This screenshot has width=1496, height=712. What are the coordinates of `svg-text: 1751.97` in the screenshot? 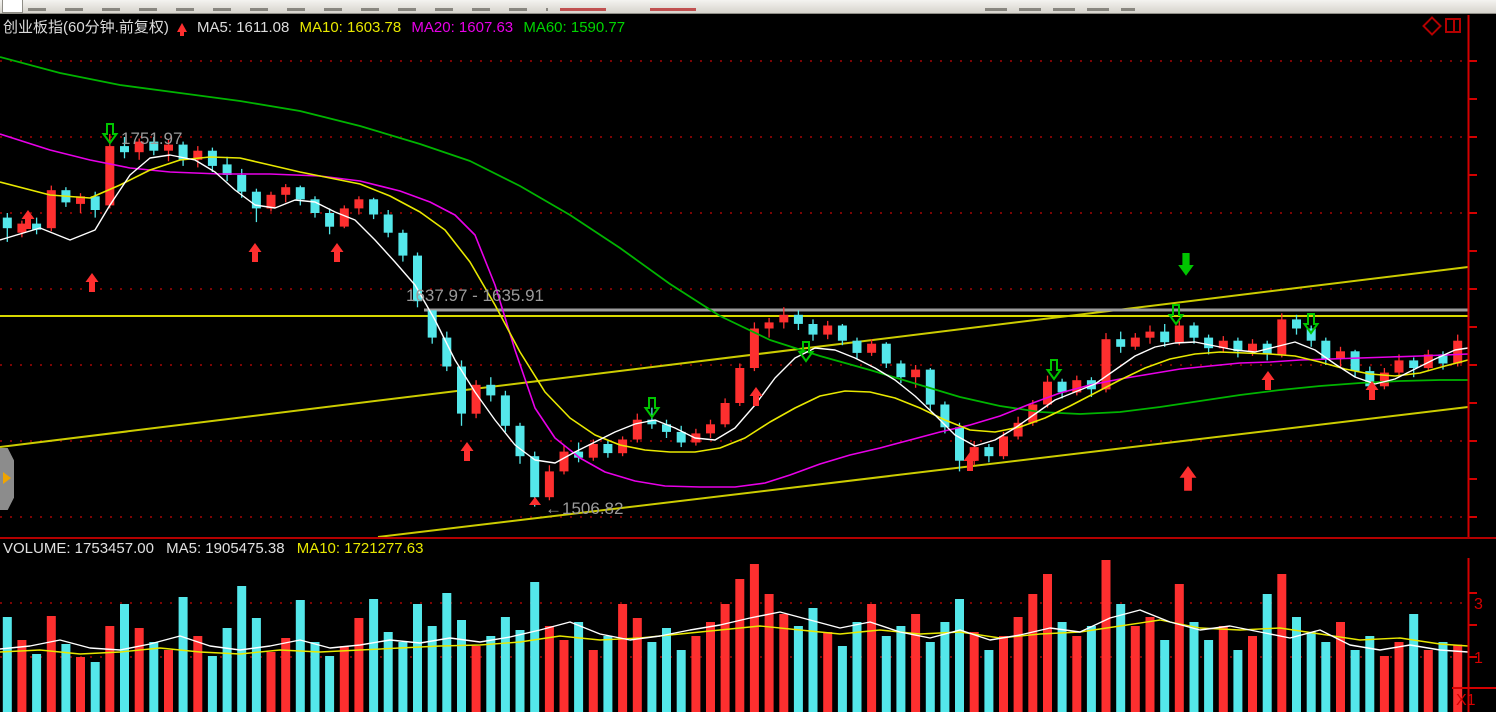 It's located at (151, 138).